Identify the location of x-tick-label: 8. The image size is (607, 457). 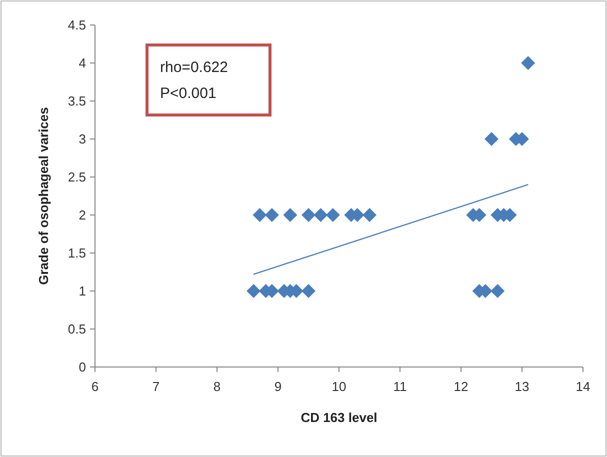
(217, 386).